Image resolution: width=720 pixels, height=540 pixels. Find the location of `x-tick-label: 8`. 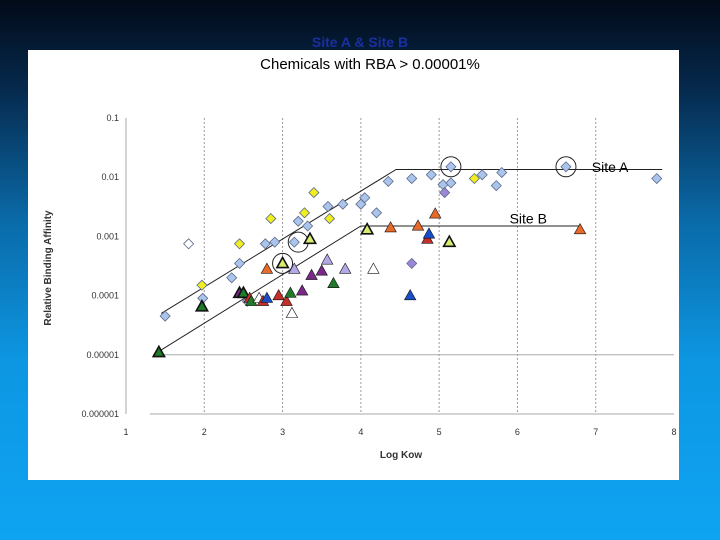

x-tick-label: 8 is located at coordinates (673, 432).